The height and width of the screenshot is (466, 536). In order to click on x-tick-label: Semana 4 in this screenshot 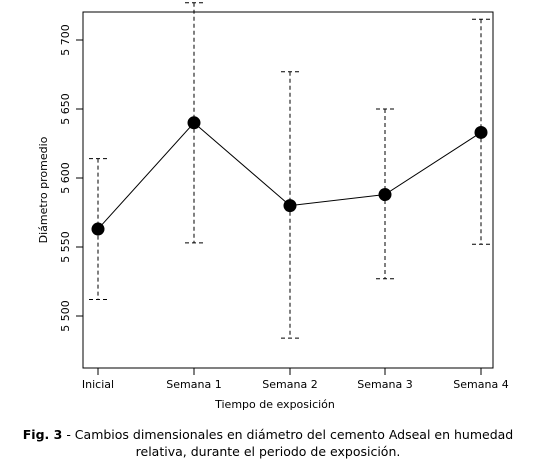, I will do `click(480, 384)`.